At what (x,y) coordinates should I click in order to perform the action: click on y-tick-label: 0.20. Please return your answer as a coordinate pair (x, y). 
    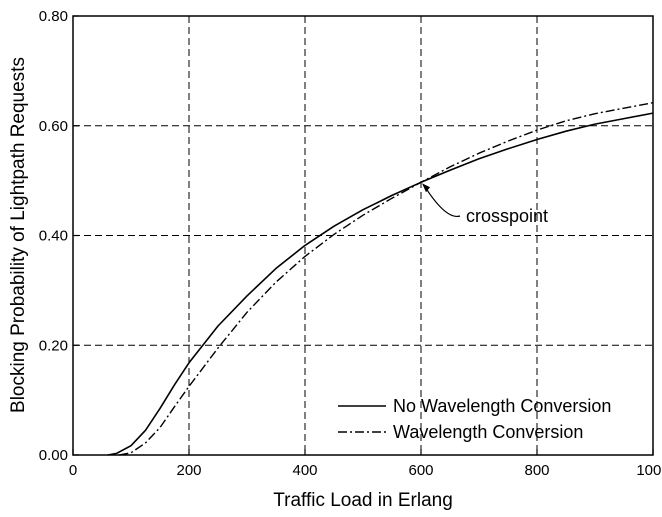
    Looking at the image, I should click on (53, 345).